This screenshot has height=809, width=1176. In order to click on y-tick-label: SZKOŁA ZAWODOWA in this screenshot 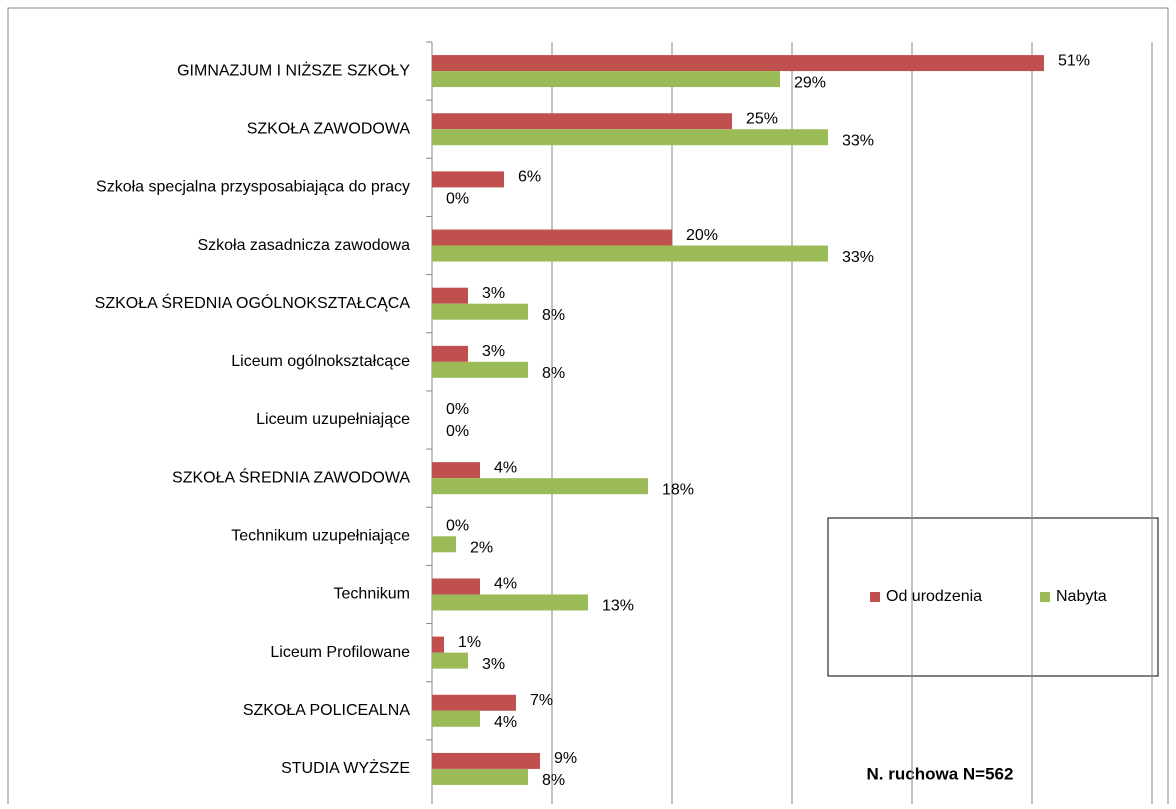, I will do `click(329, 128)`.